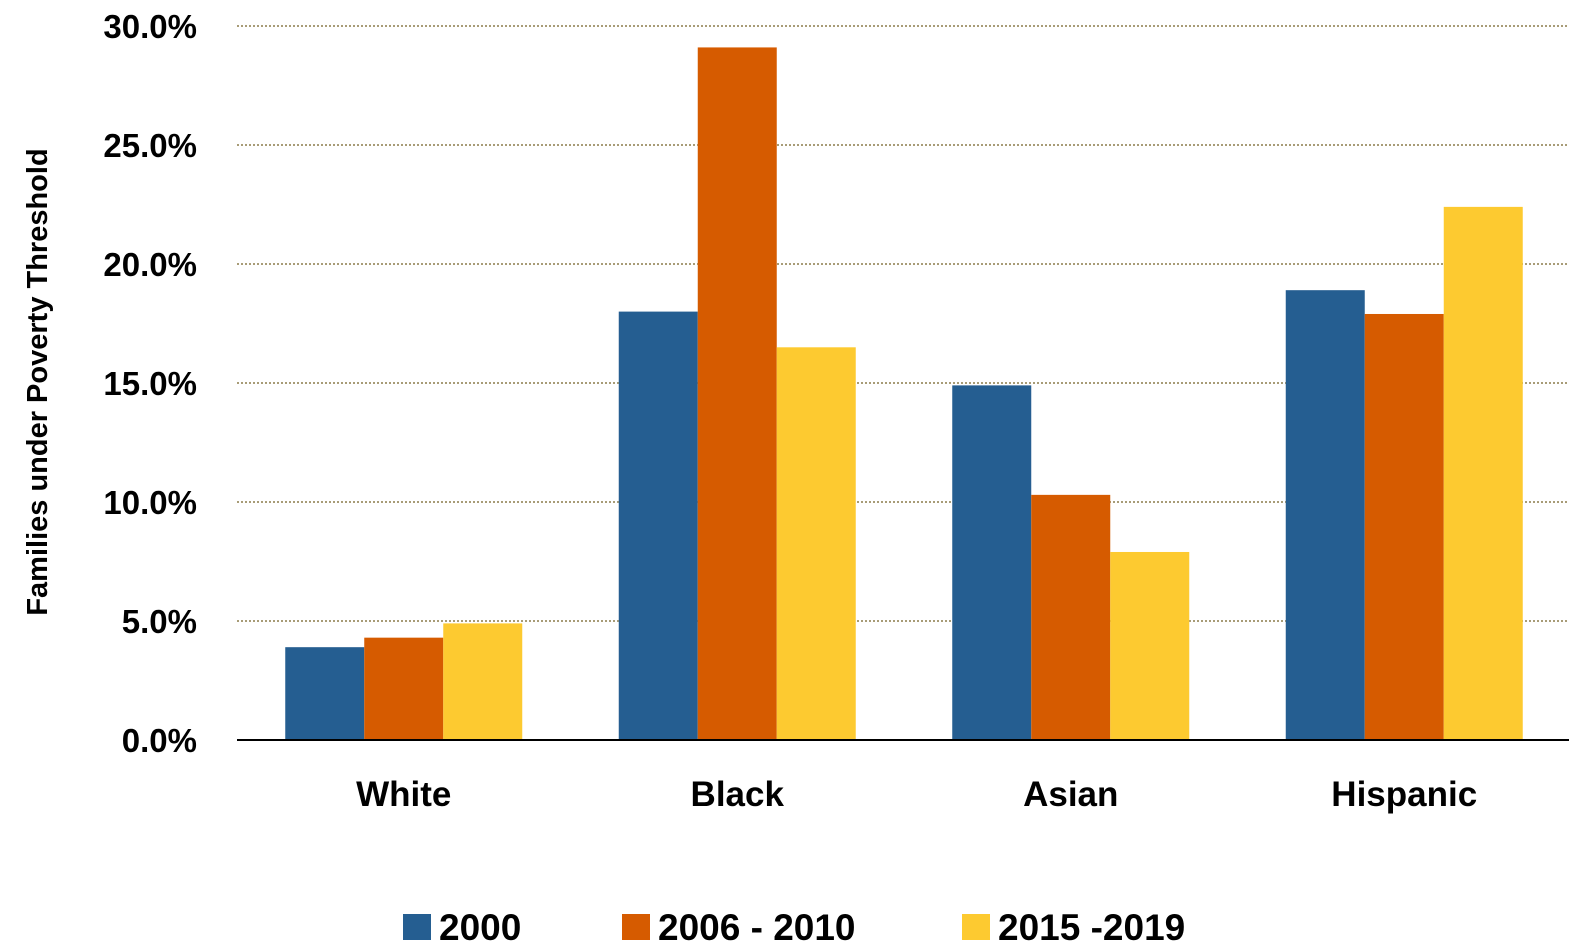  Describe the element at coordinates (150, 145) in the screenshot. I see `y-tick-label: 25.0%` at that location.